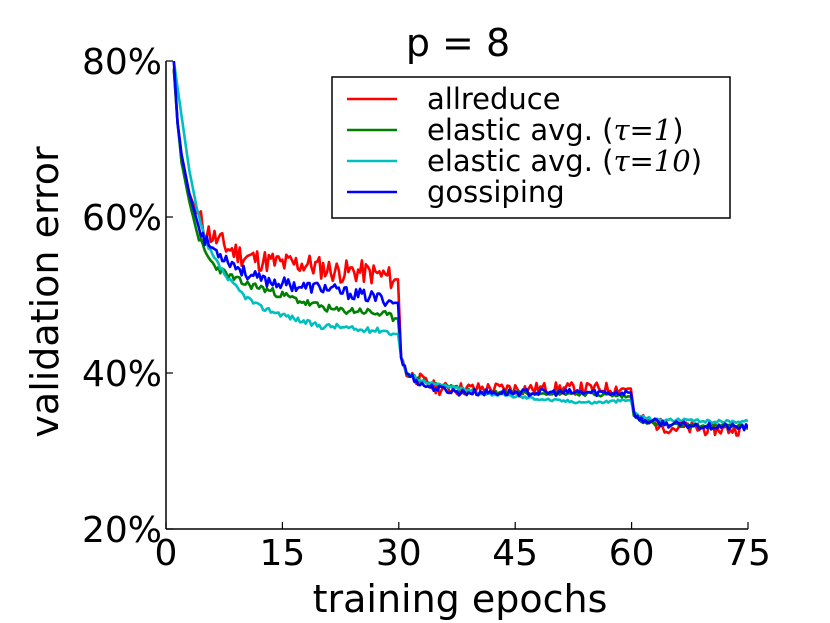  What do you see at coordinates (564, 161) in the screenshot?
I see `legend-label: elastic avg. (τ=10)` at bounding box center [564, 161].